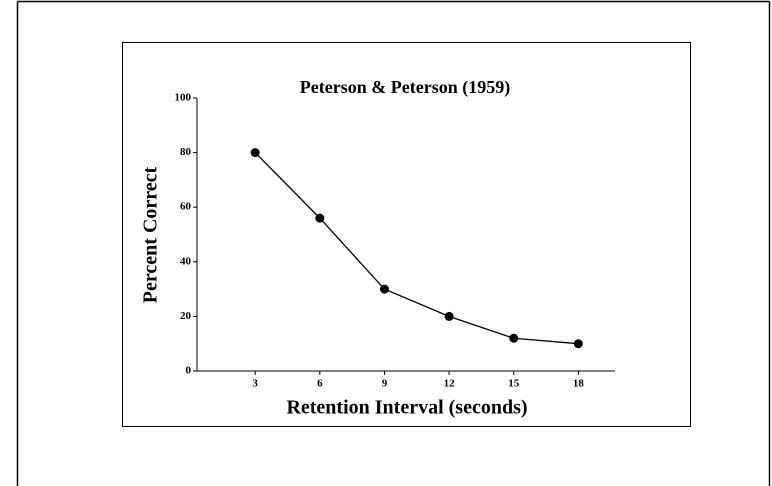 The width and height of the screenshot is (772, 486). Describe the element at coordinates (450, 384) in the screenshot. I see `x-tick-label: 12` at that location.